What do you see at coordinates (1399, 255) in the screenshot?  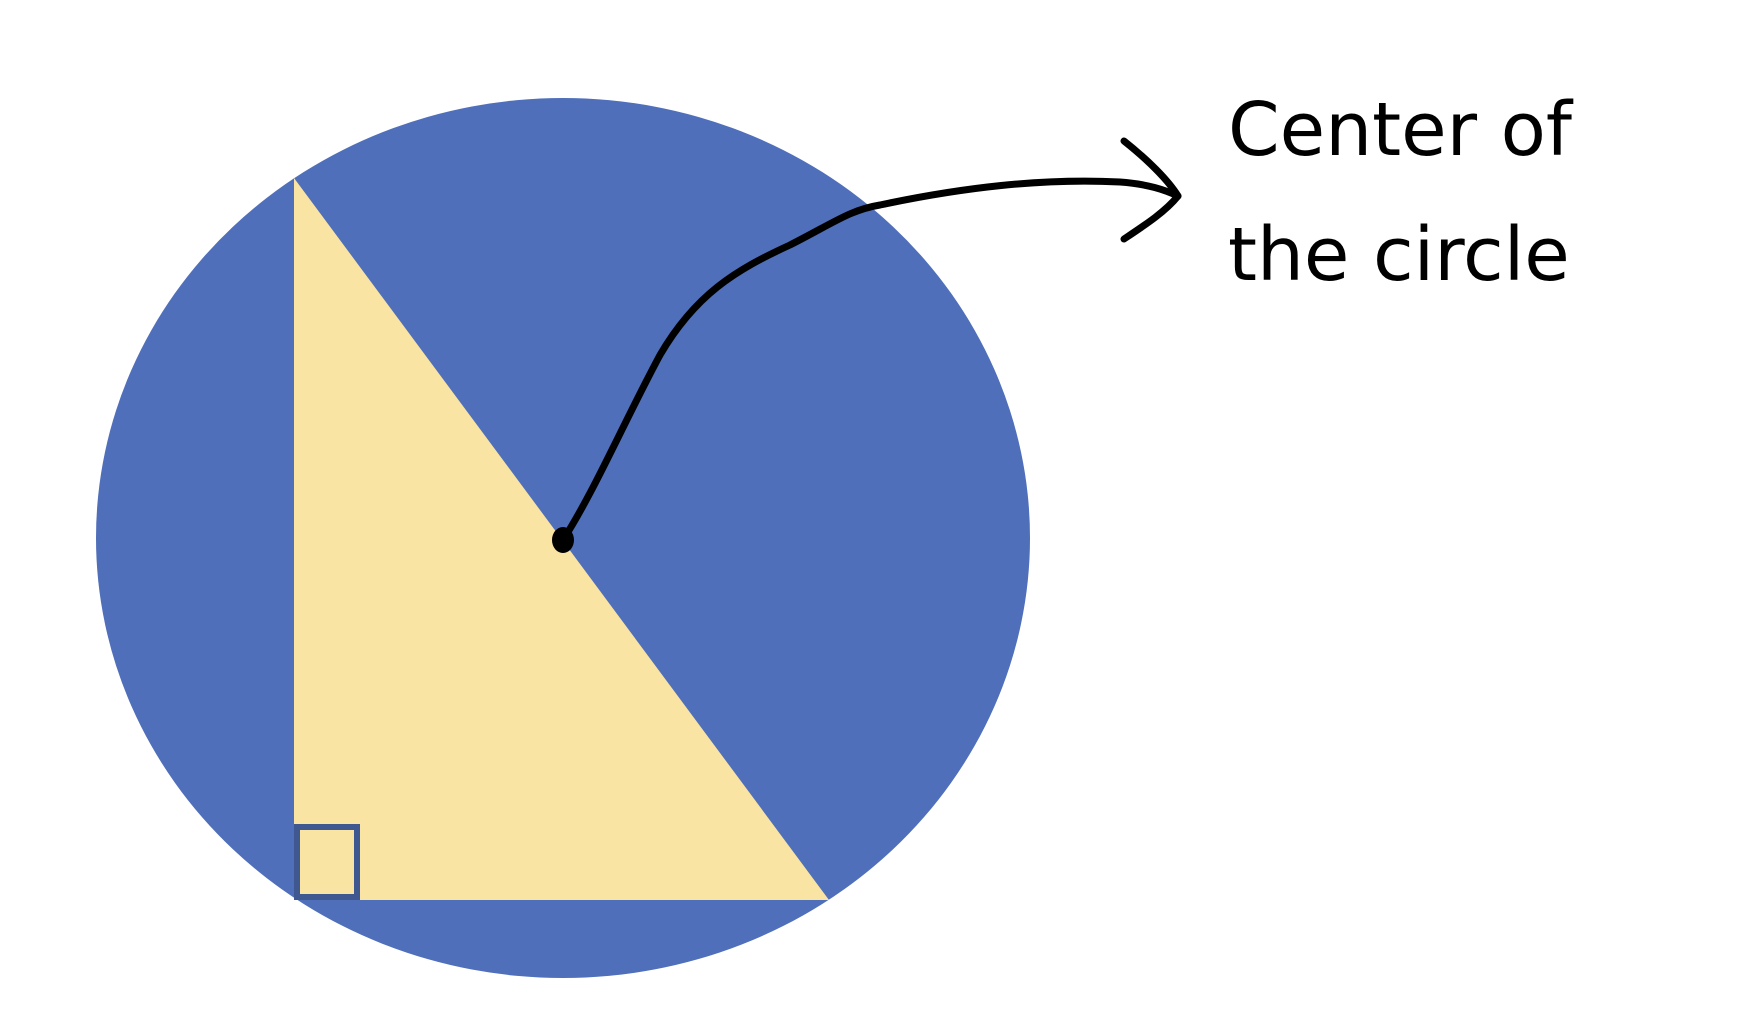 I see `label-line-2: the circle` at bounding box center [1399, 255].